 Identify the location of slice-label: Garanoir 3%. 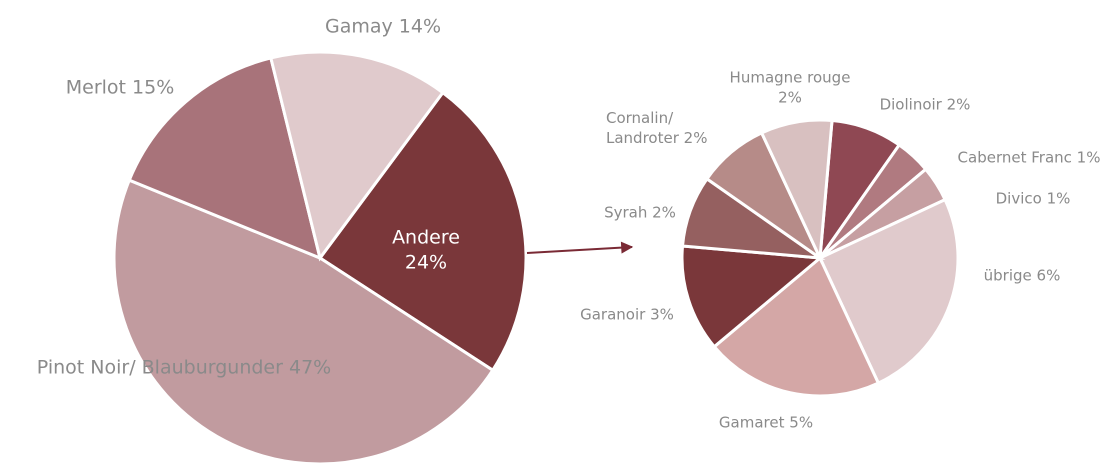
(627, 315).